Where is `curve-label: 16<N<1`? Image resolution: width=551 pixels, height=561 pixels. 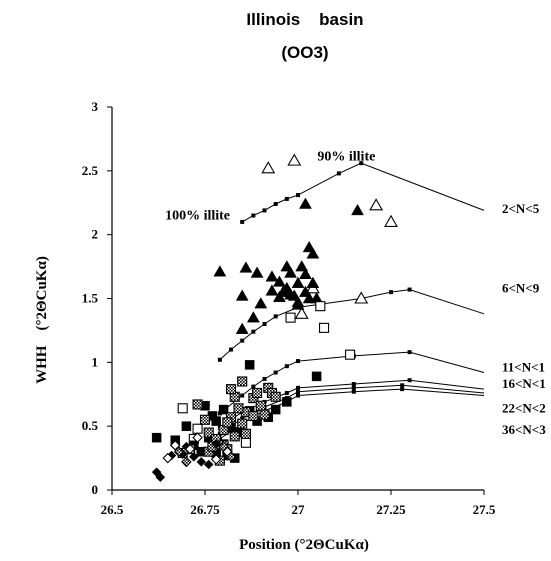 curve-label: 16<N<1 is located at coordinates (524, 383).